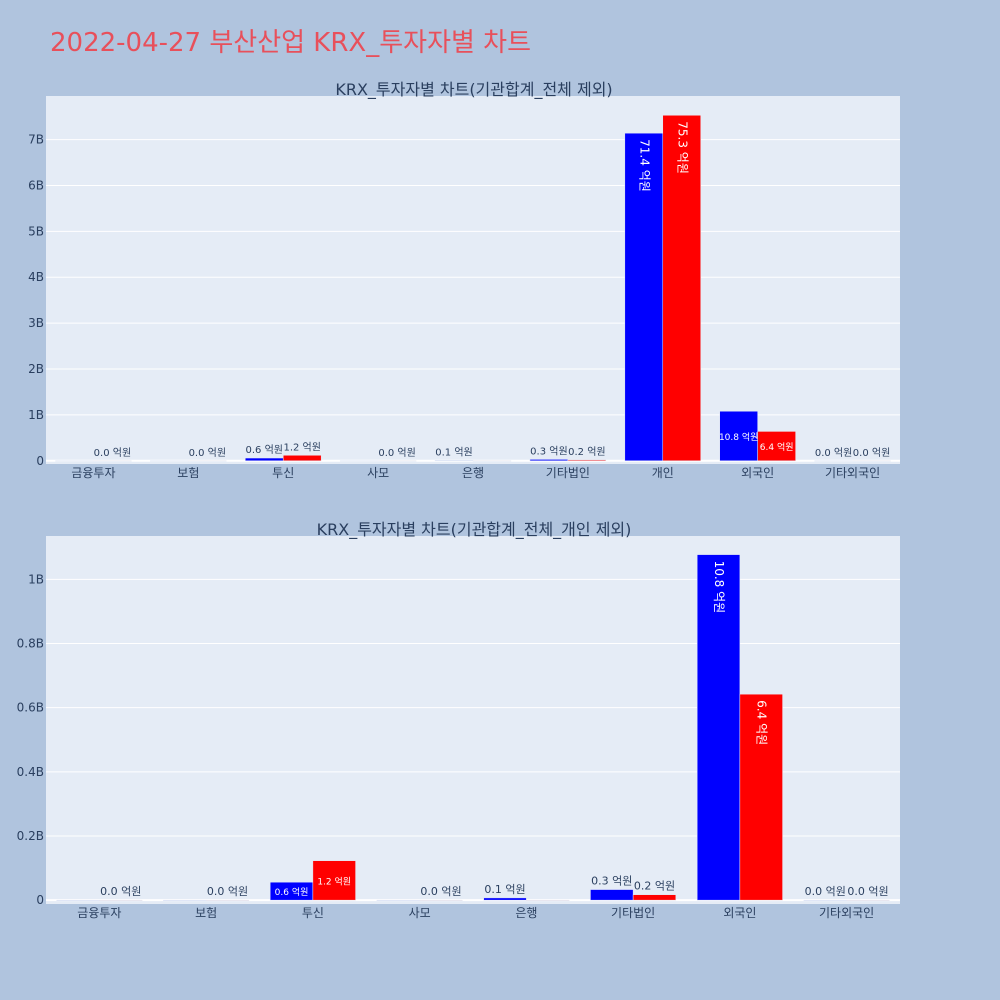 The height and width of the screenshot is (1000, 1000). What do you see at coordinates (36, 323) in the screenshot?
I see `y-tick-label: 3B` at bounding box center [36, 323].